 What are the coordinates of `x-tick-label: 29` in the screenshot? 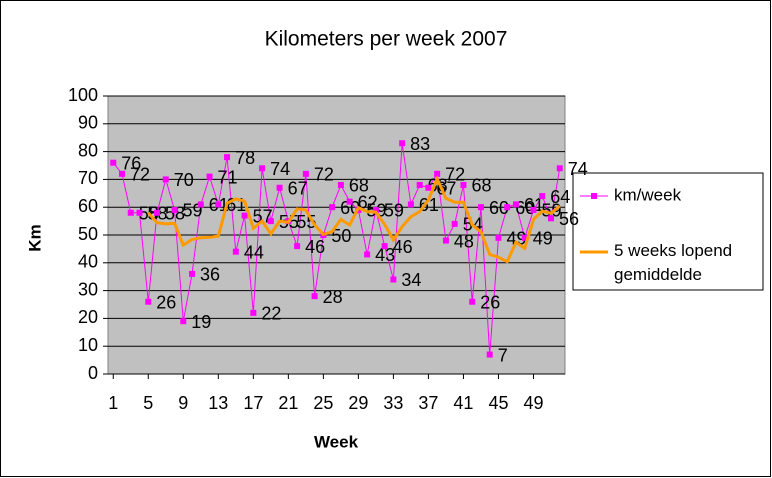 It's located at (358, 403).